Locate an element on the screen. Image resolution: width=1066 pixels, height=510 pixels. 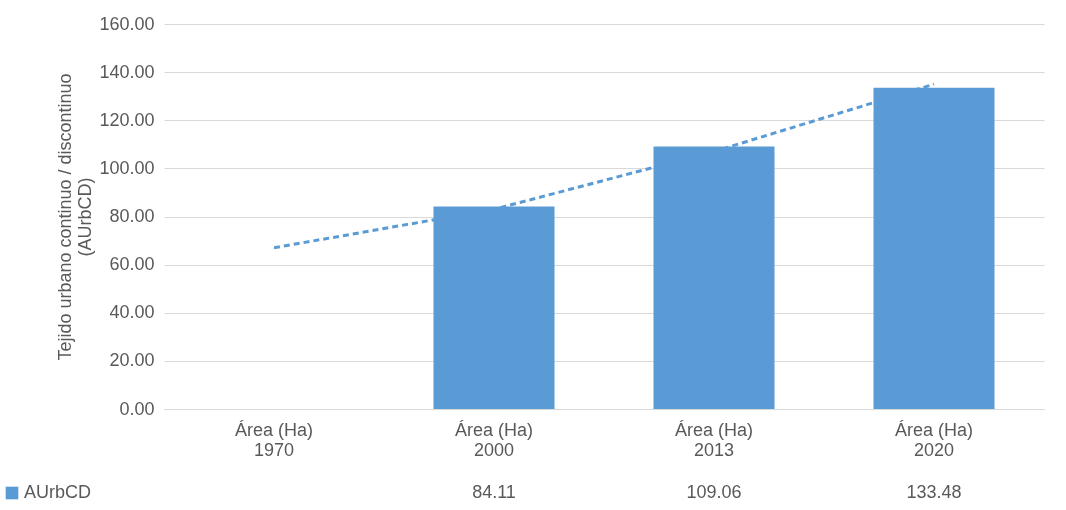
y-tick-label: 100.00 is located at coordinates (127, 167).